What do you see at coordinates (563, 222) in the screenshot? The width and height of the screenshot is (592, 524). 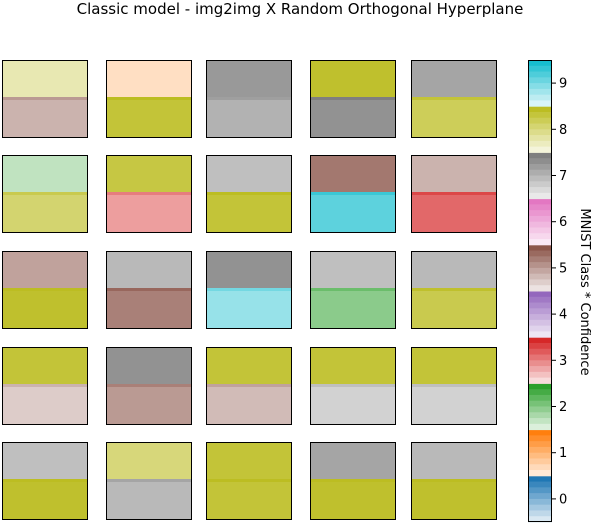 I see `colorbar-tick-label: 6` at bounding box center [563, 222].